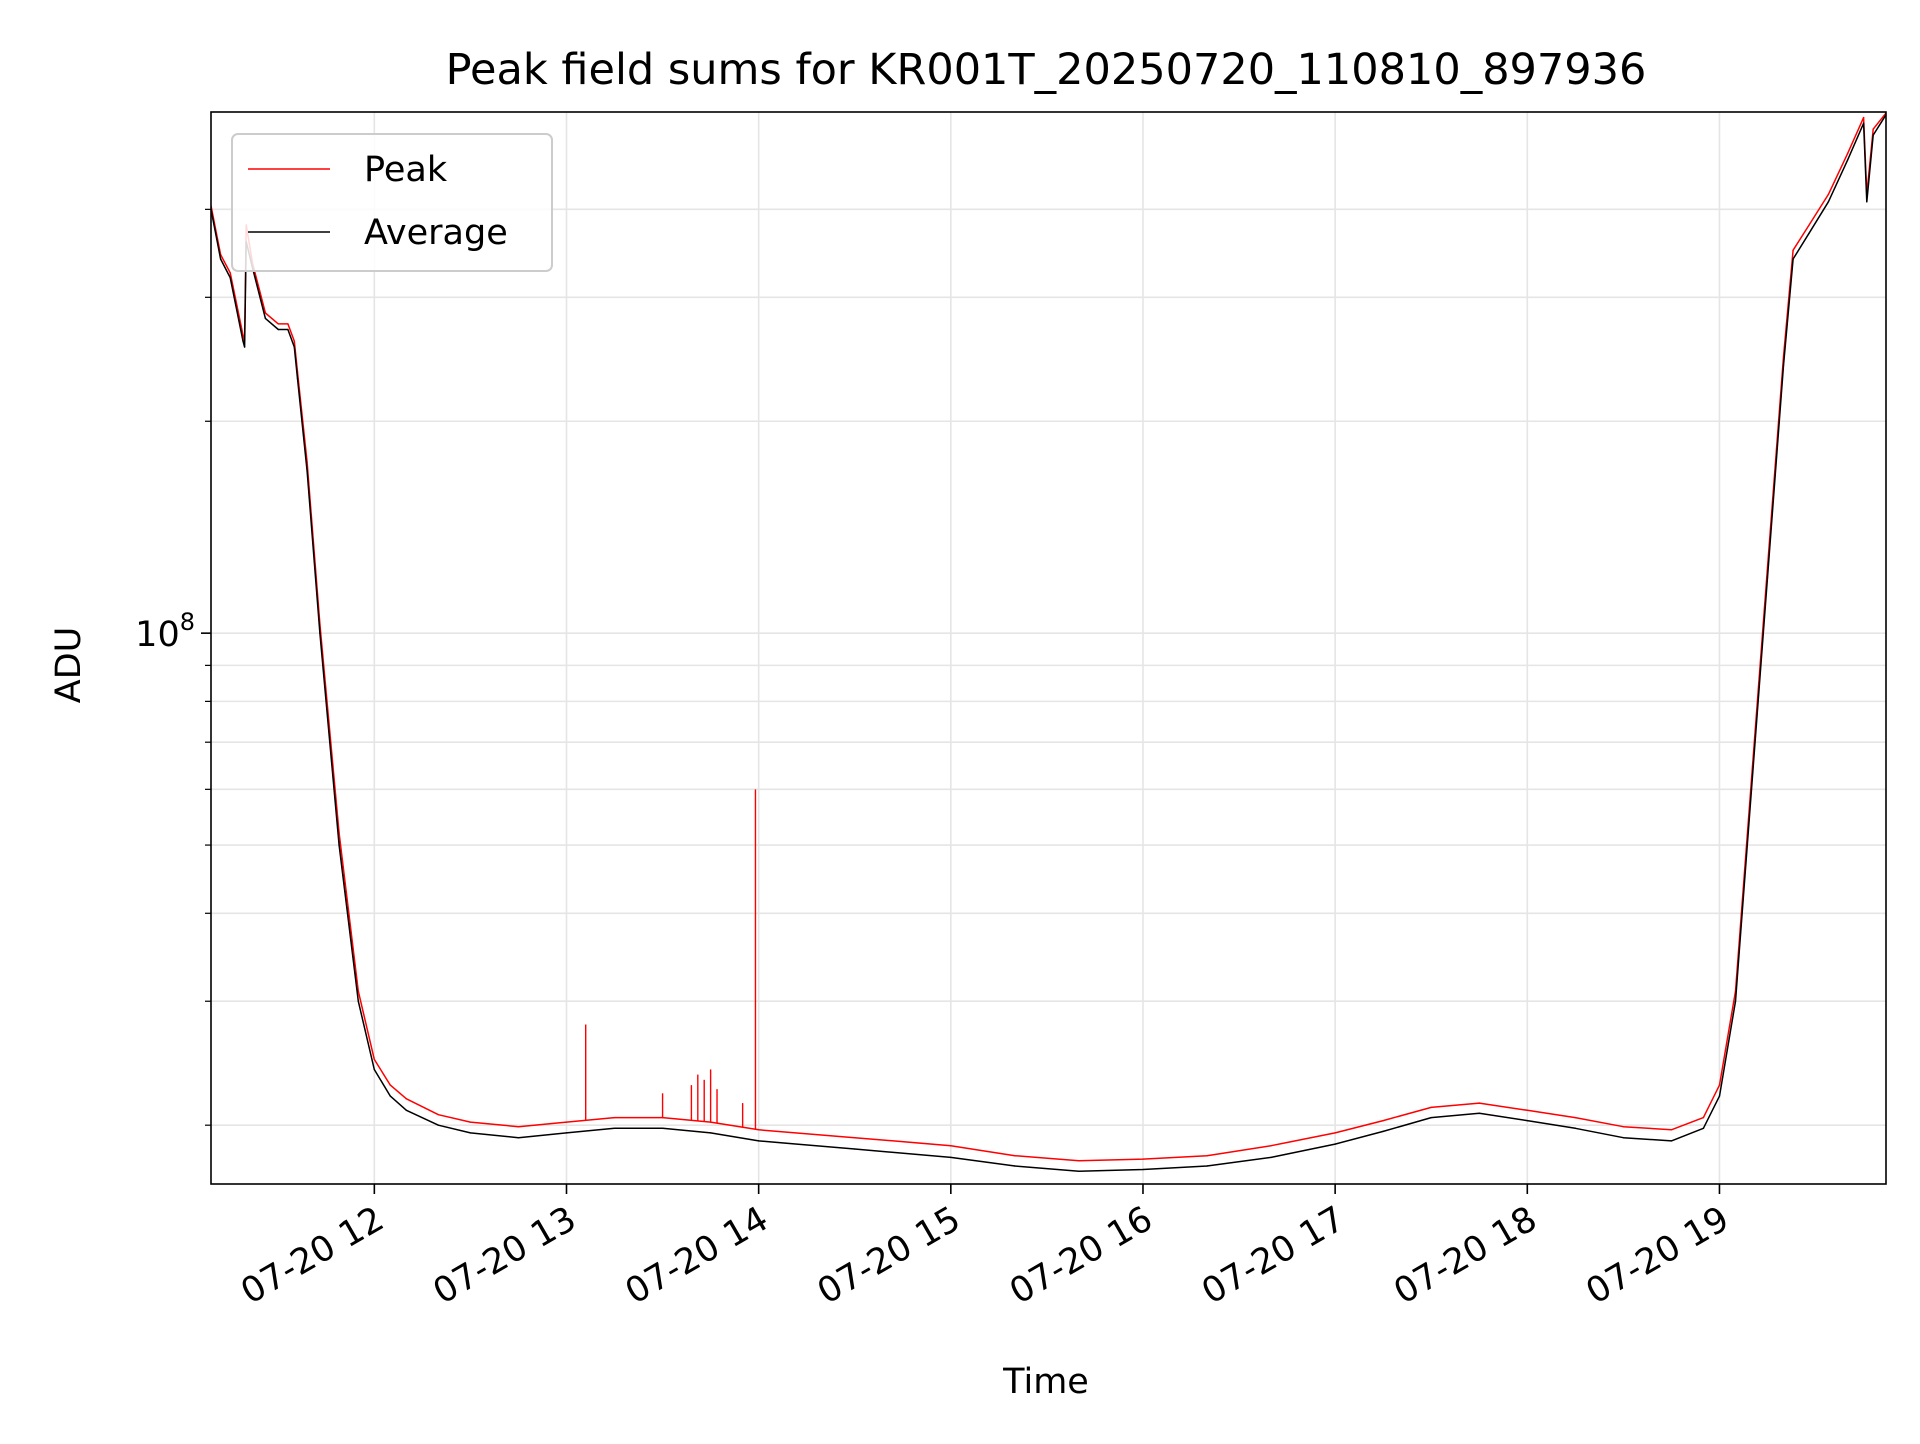 This screenshot has height=1444, width=1920. I want to click on x-axis-label: Time, so click(1045, 1382).